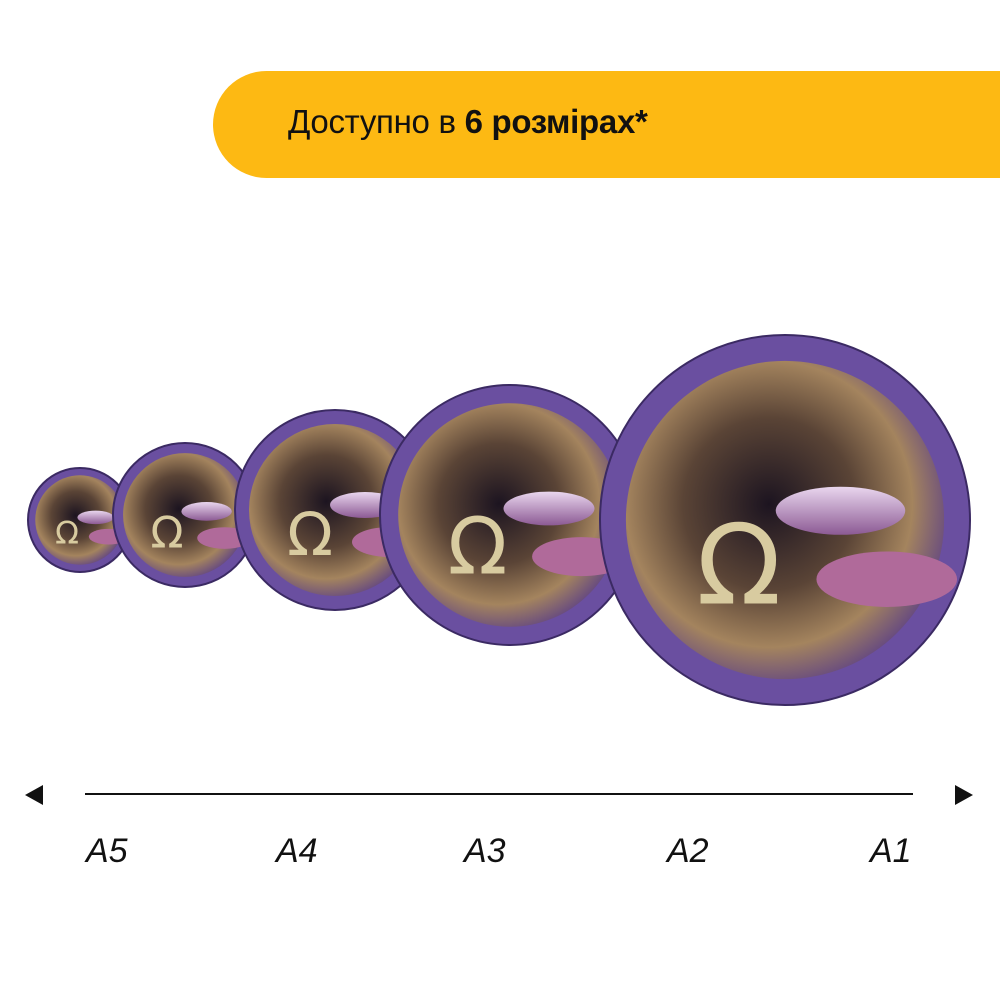 This screenshot has height=1000, width=1000. Describe the element at coordinates (964, 795) in the screenshot. I see `arrow-right-icon` at that location.